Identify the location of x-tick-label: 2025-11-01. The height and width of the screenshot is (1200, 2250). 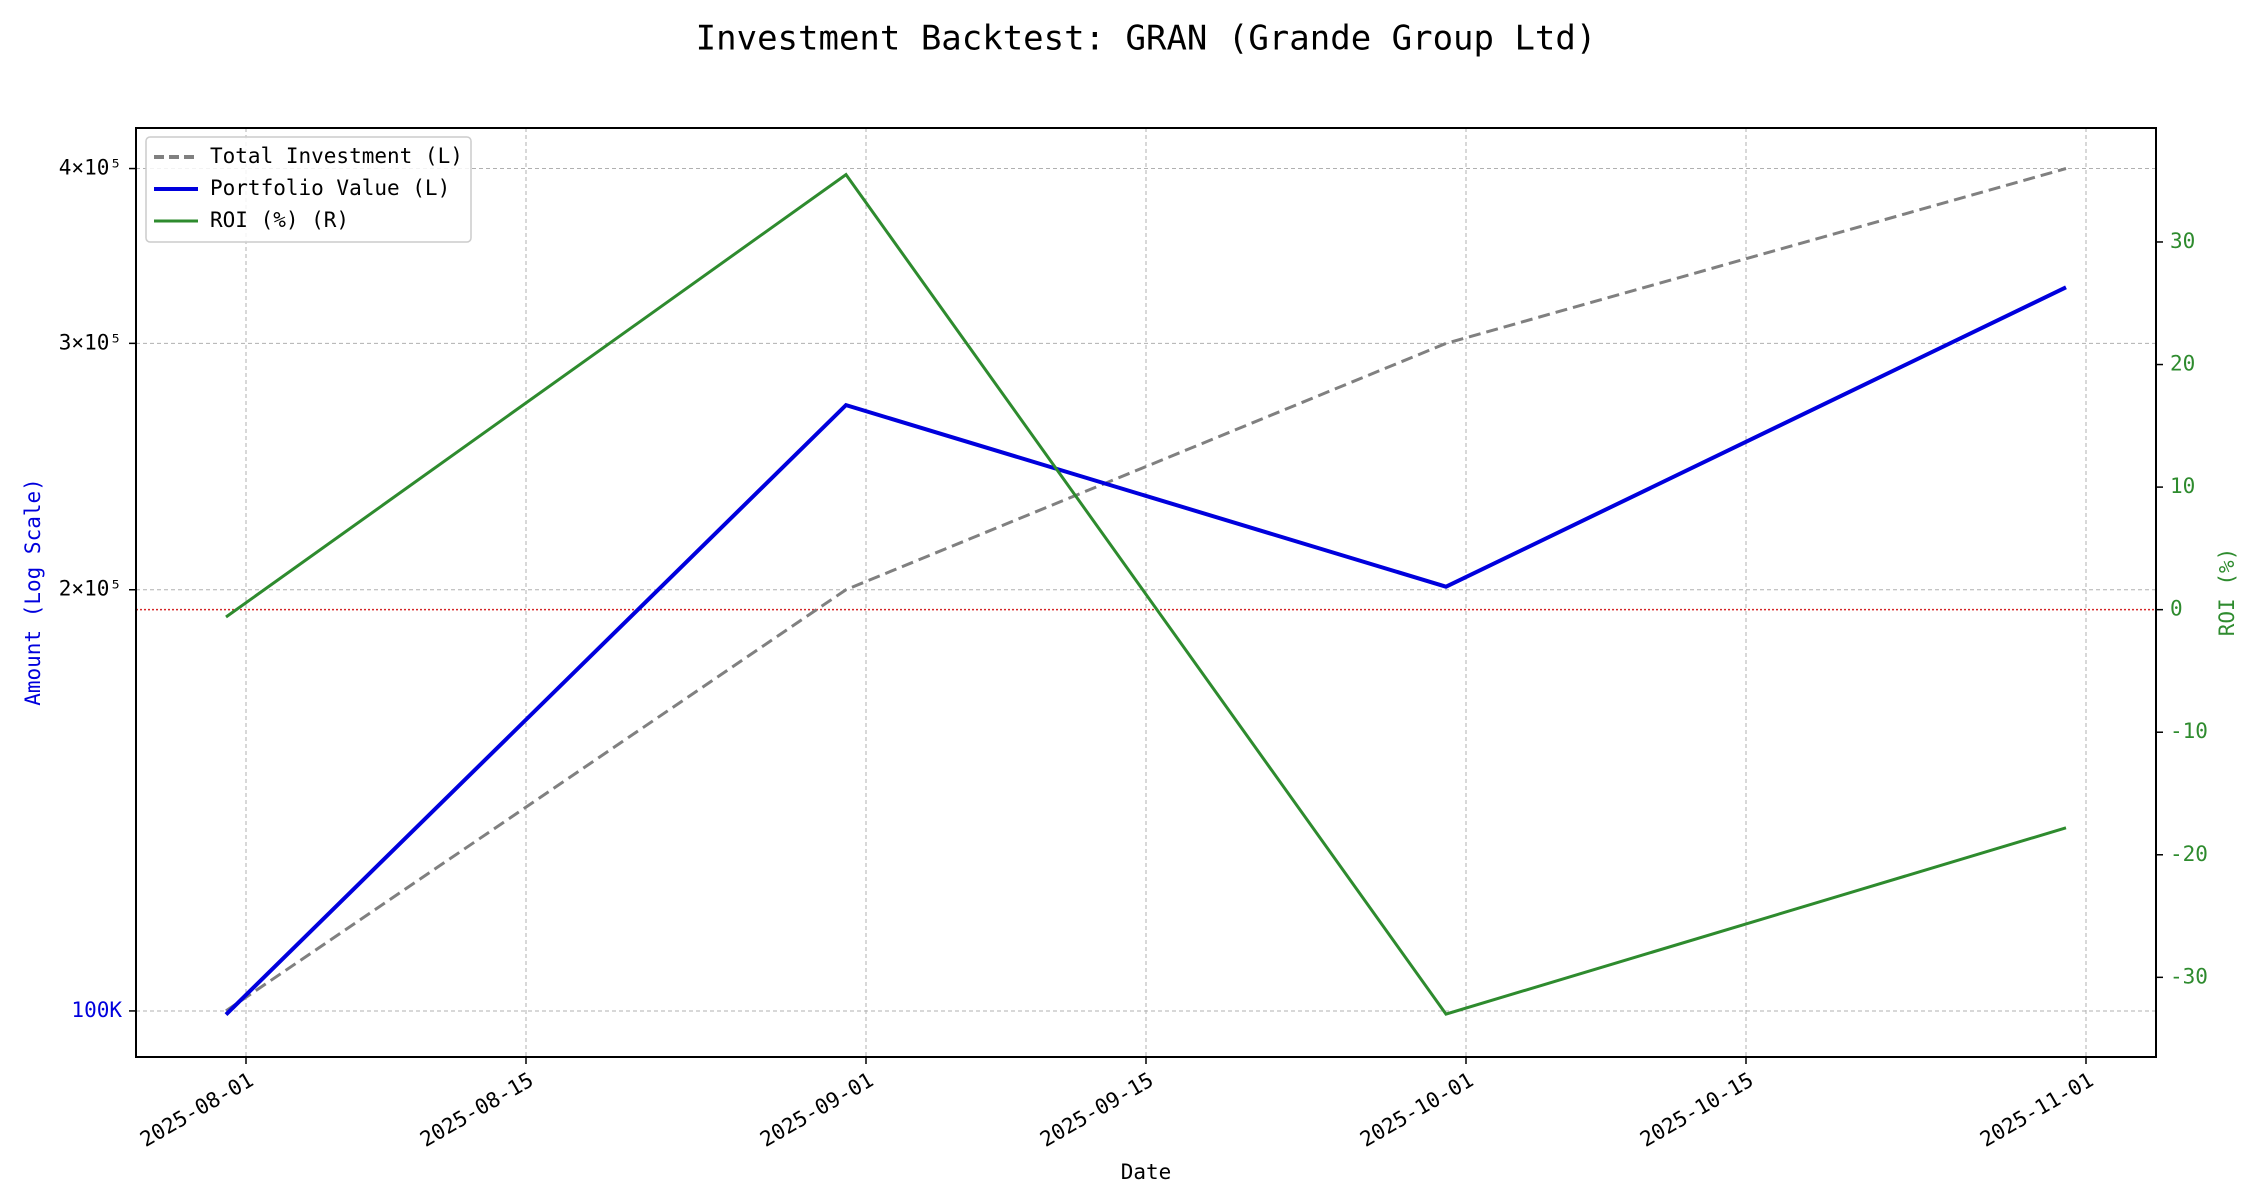
(2036, 1110).